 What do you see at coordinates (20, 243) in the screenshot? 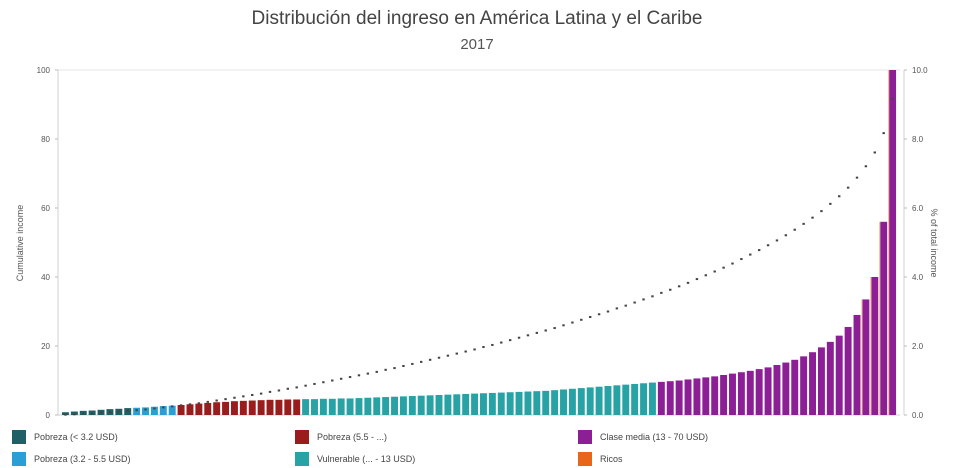
I see `y-axis-left-label: Cumulative income` at bounding box center [20, 243].